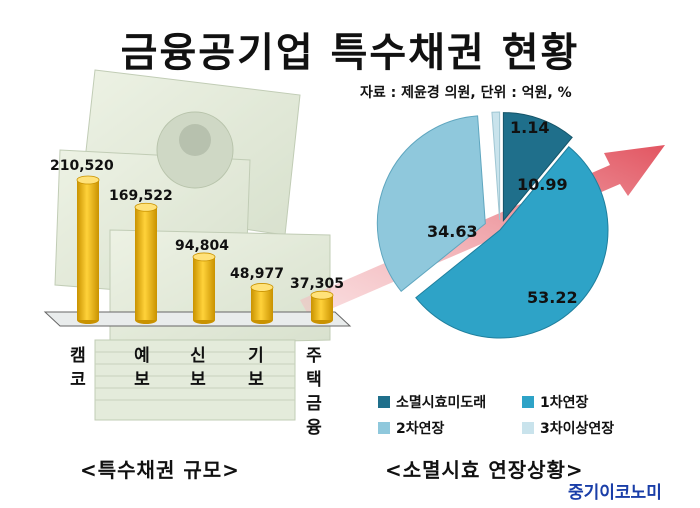 The height and width of the screenshot is (508, 700). Describe the element at coordinates (452, 231) in the screenshot. I see `pie-value-label: 34.63` at that location.